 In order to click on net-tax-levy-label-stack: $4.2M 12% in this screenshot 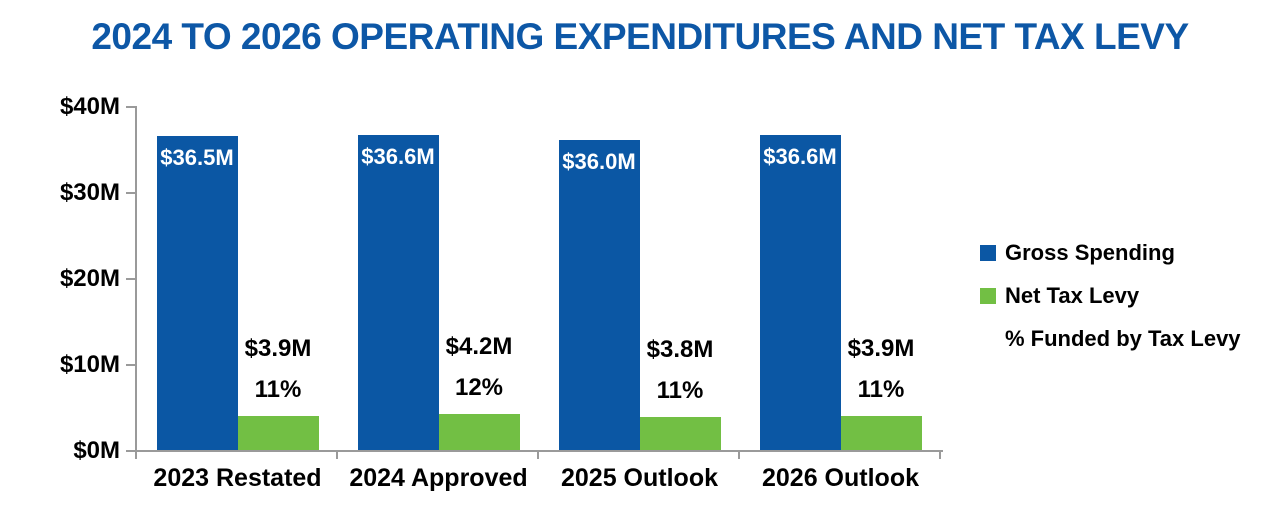, I will do `click(479, 367)`.